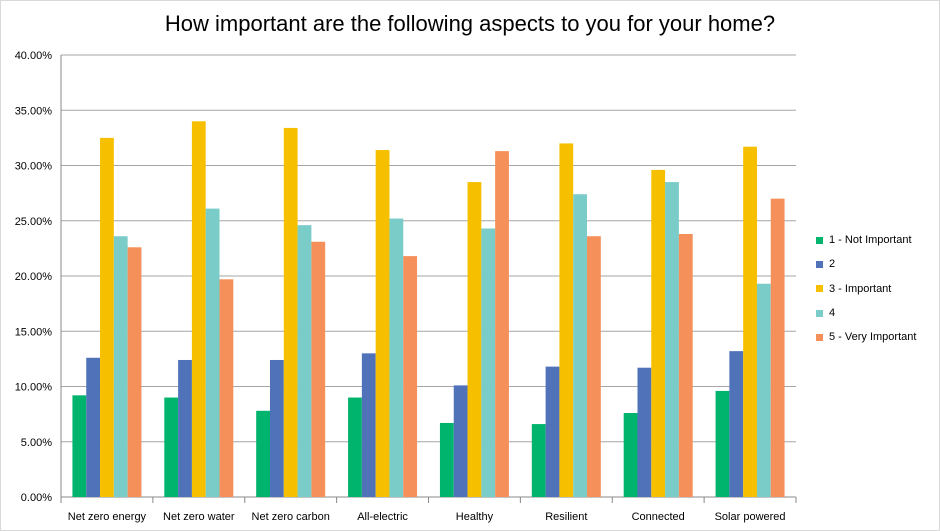 Image resolution: width=940 pixels, height=531 pixels. Describe the element at coordinates (866, 264) in the screenshot. I see `legend-item: 2` at that location.